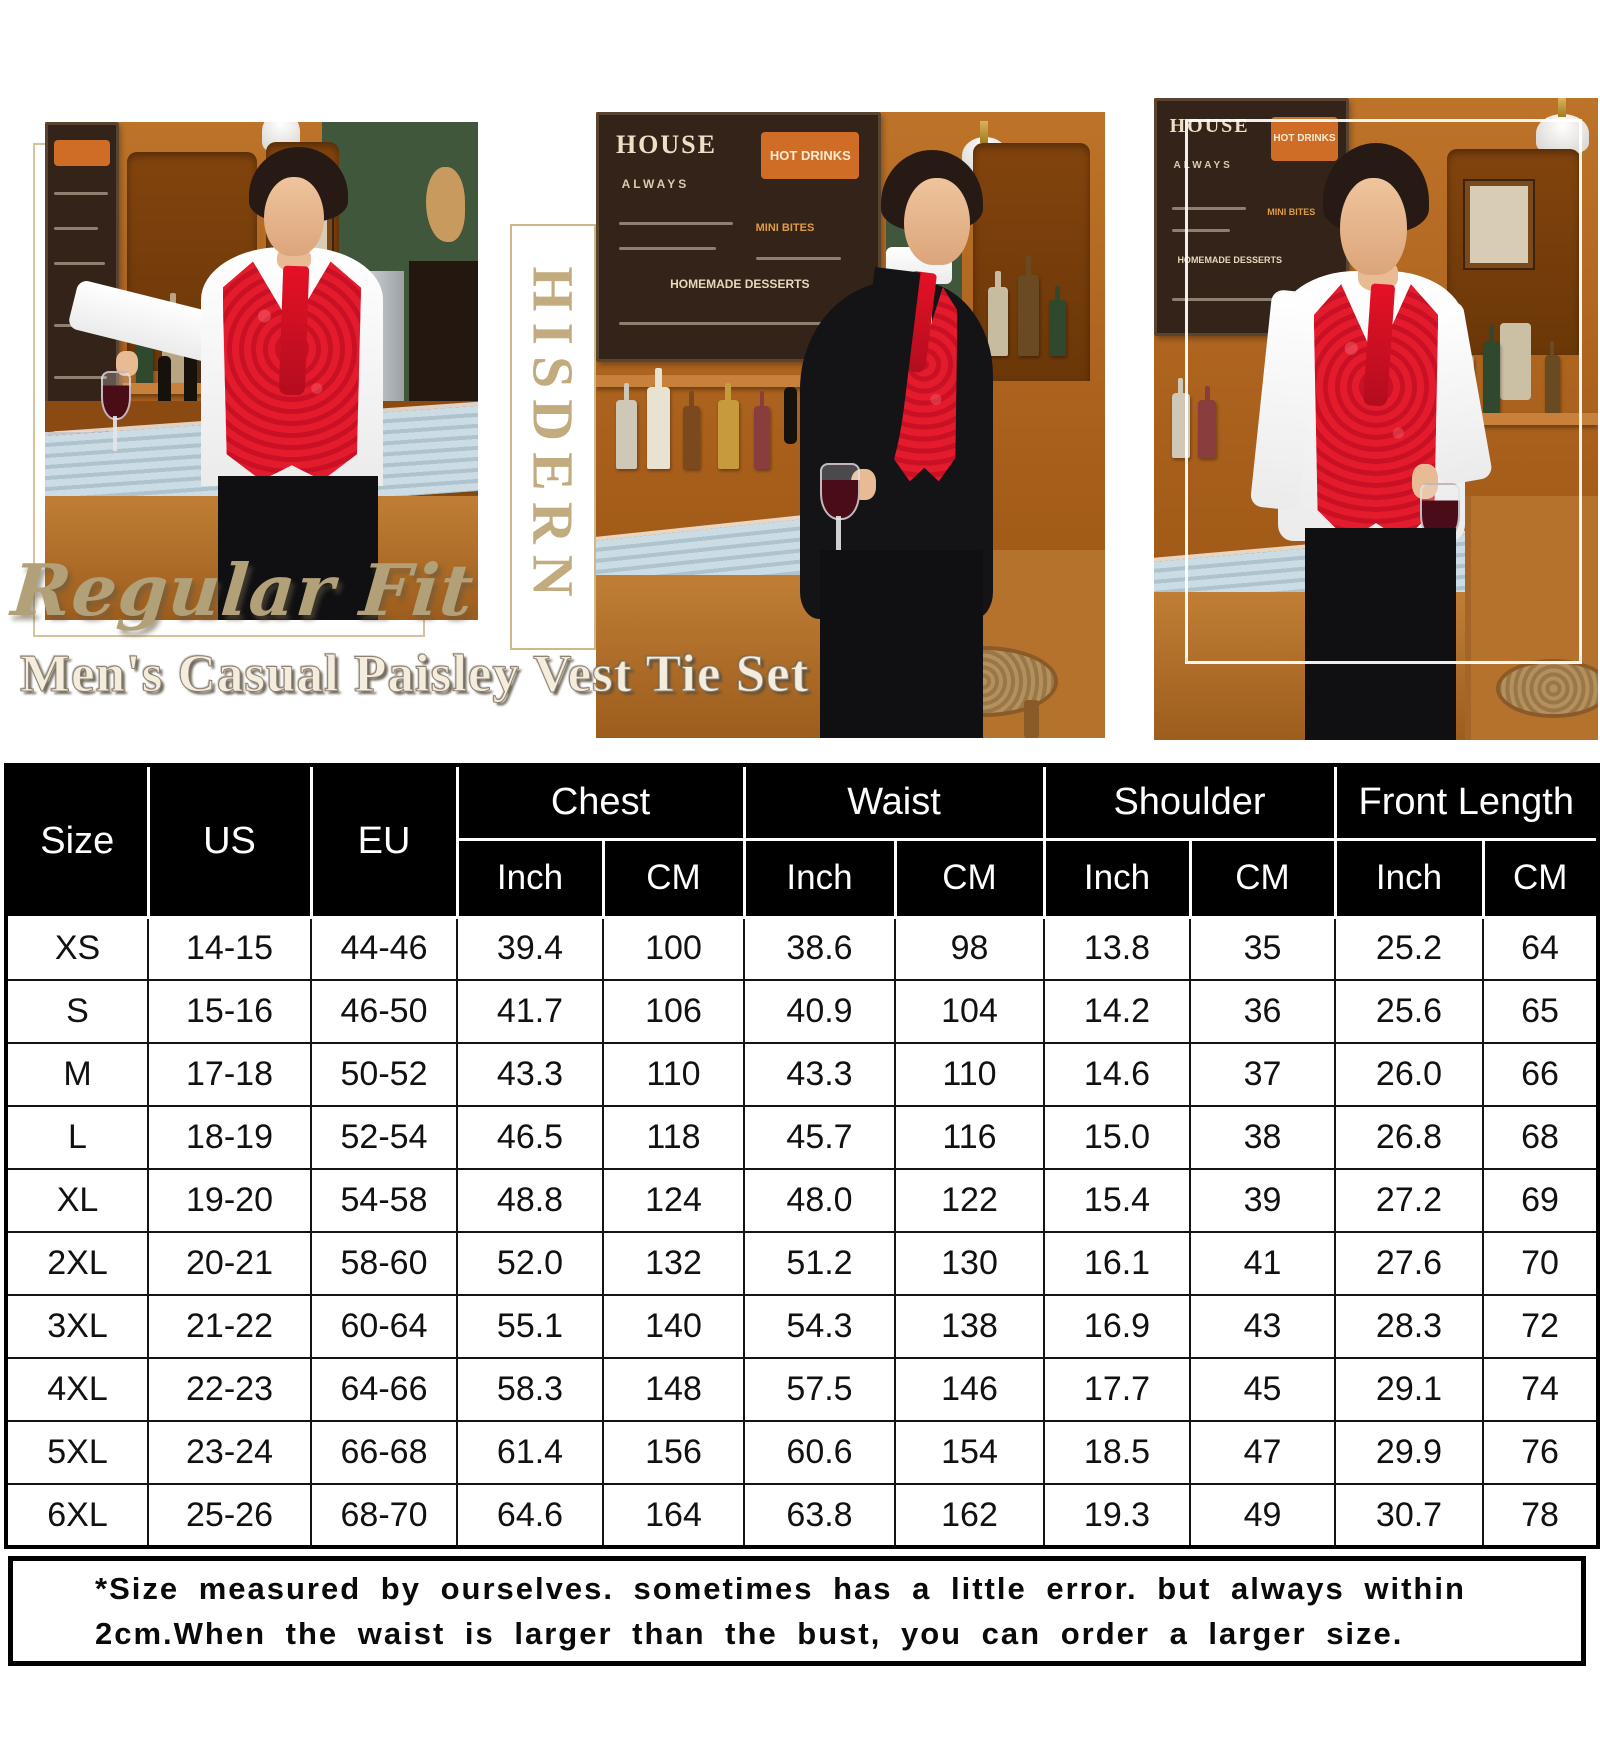 The height and width of the screenshot is (1740, 1600). What do you see at coordinates (1409, 1074) in the screenshot?
I see `measurement-cell: 26.0` at bounding box center [1409, 1074].